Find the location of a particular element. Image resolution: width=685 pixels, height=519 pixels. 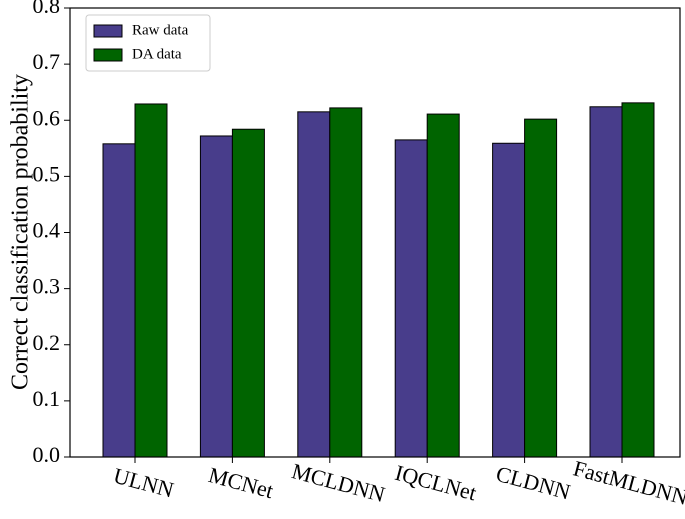

legend-label: DA data is located at coordinates (157, 54).